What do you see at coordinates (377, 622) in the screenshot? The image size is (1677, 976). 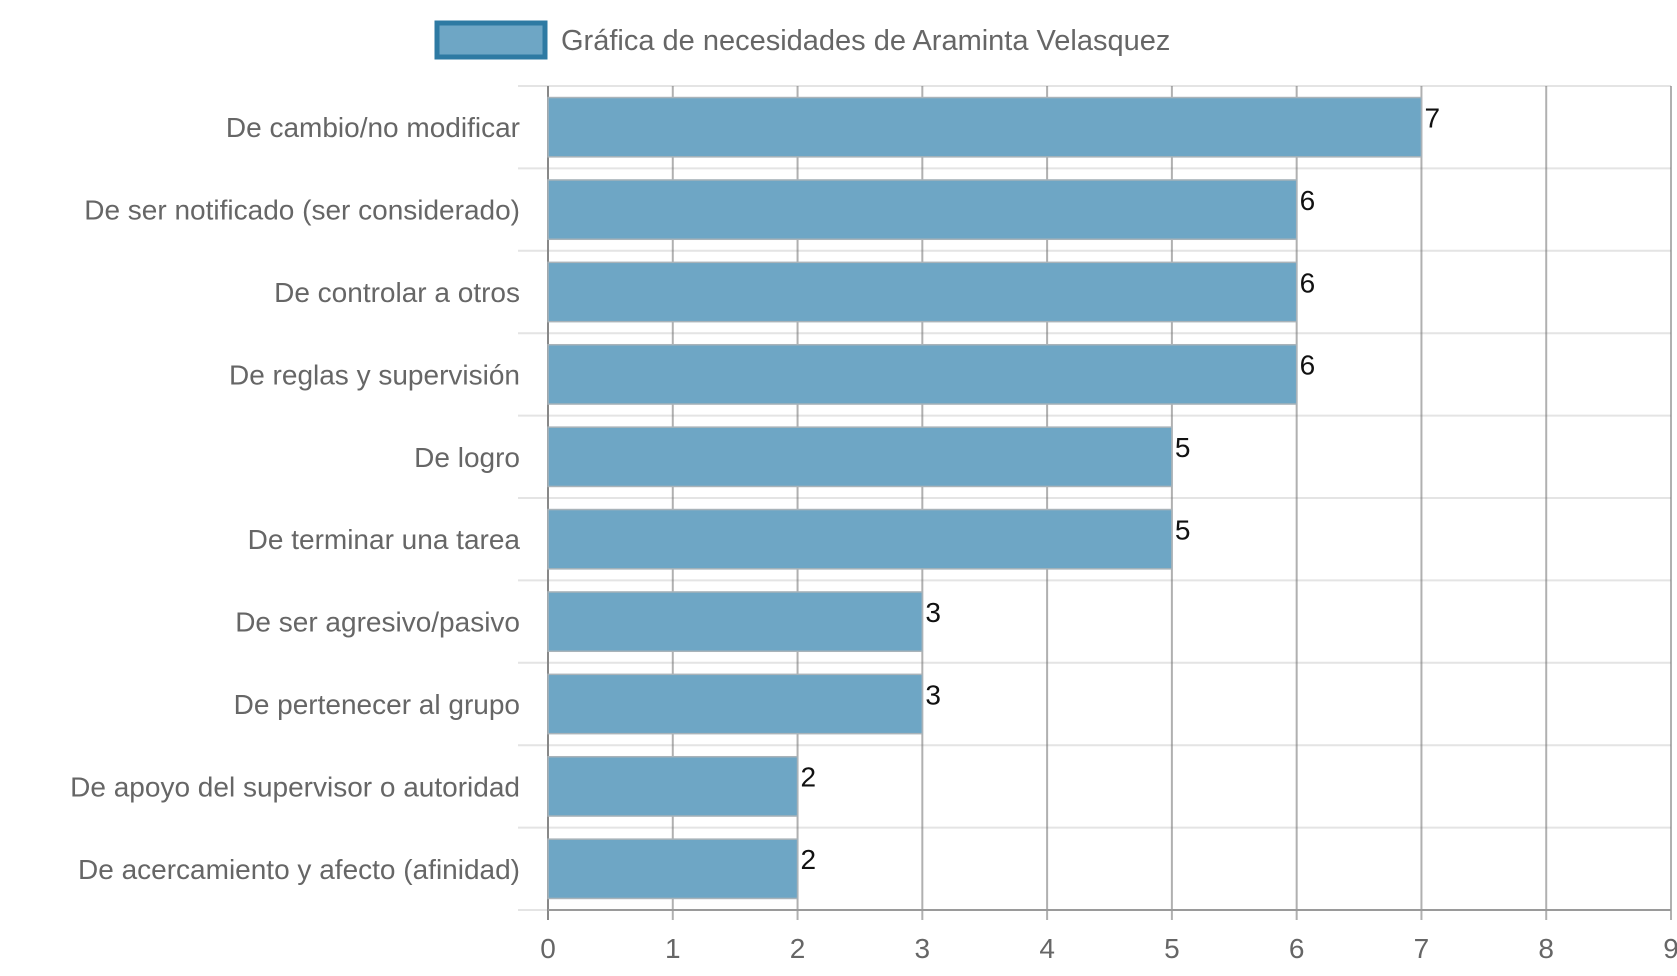 I see `category-label: De ser agresivo/pasivo` at bounding box center [377, 622].